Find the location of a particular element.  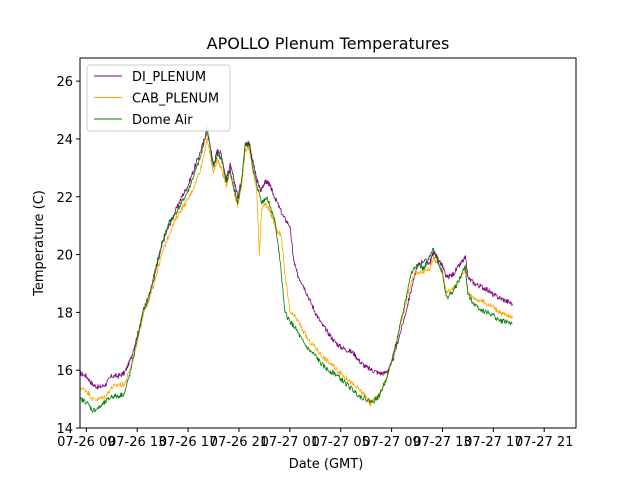

x-axis-label: Date (GMT) is located at coordinates (326, 464).